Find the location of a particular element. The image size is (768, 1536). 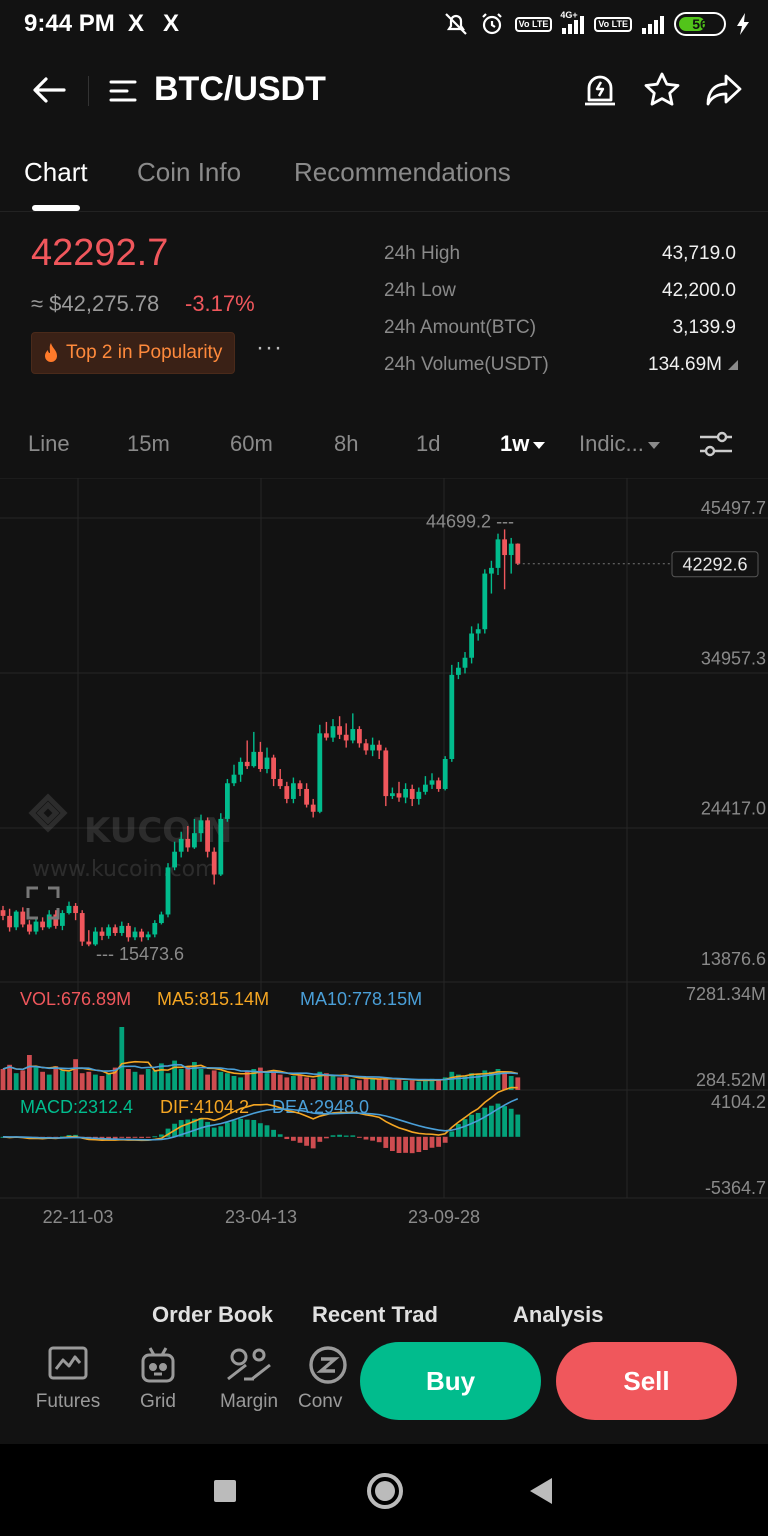

low-marker: --- 15473.6 is located at coordinates (140, 954).